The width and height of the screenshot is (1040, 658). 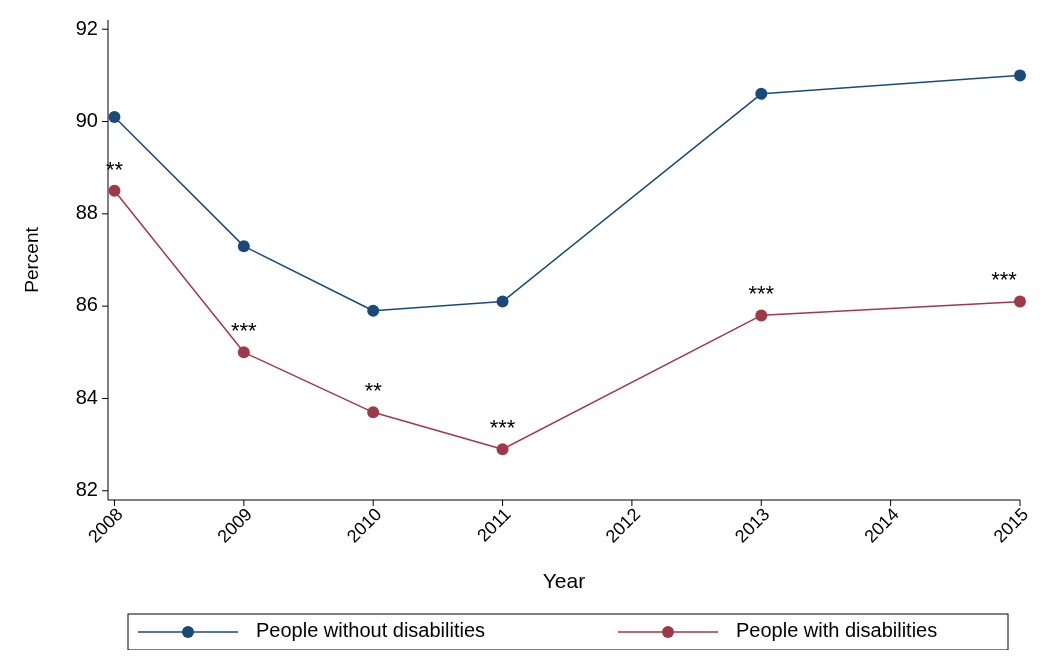 What do you see at coordinates (86, 119) in the screenshot?
I see `y-tick-label: 90` at bounding box center [86, 119].